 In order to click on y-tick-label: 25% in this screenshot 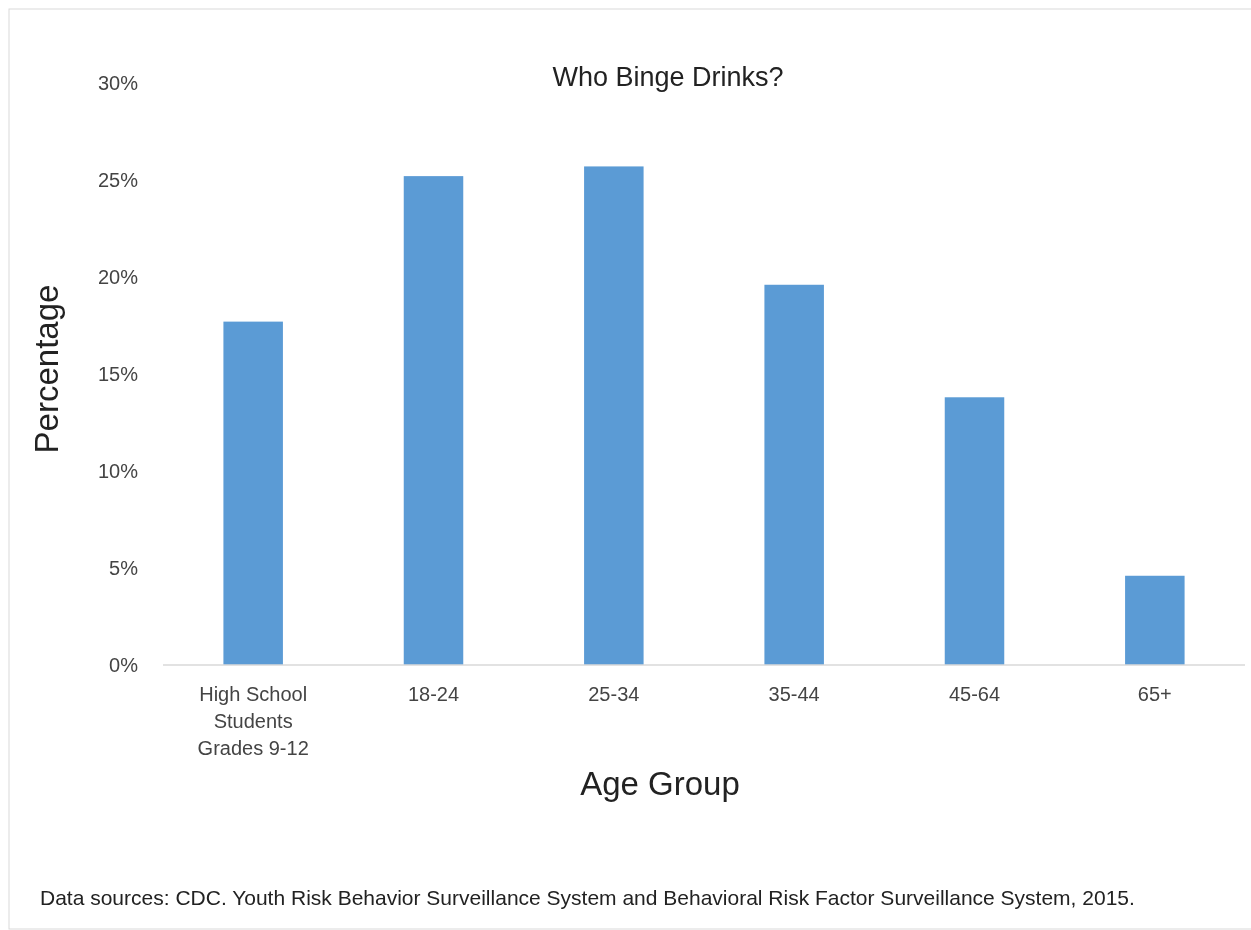, I will do `click(118, 180)`.